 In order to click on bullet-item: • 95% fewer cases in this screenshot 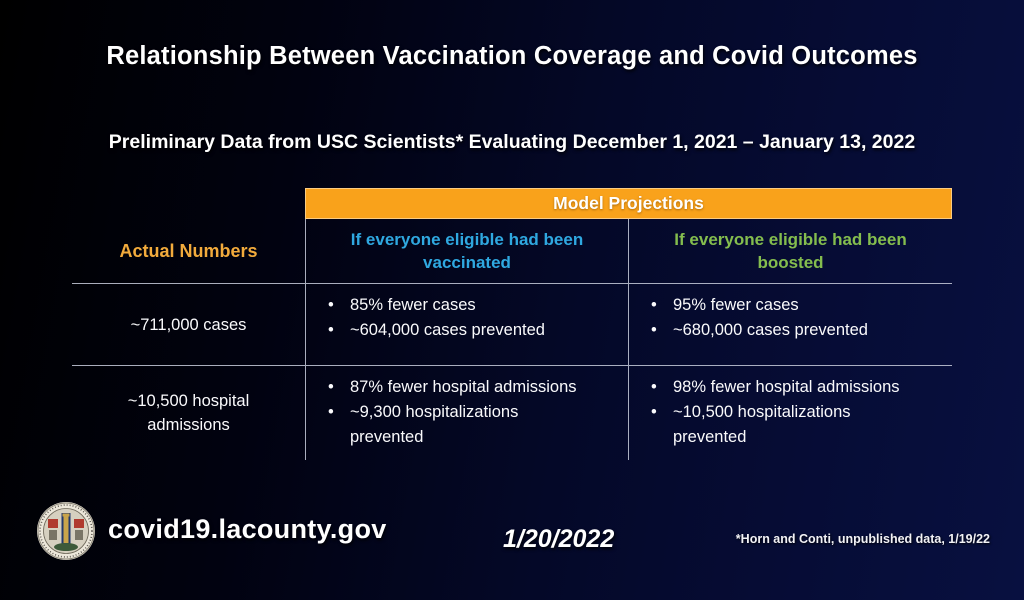, I will do `click(794, 305)`.